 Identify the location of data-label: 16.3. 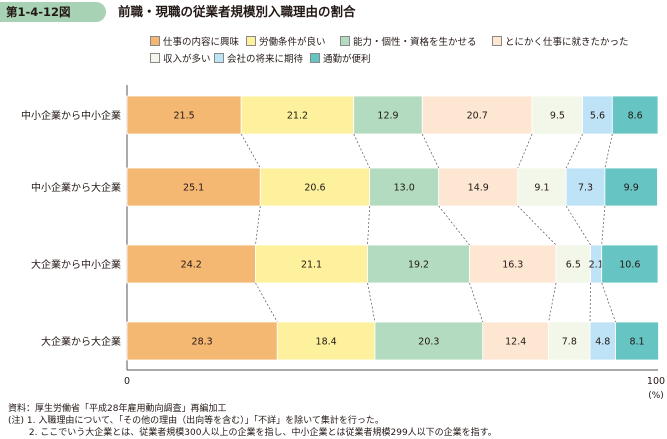
(512, 265).